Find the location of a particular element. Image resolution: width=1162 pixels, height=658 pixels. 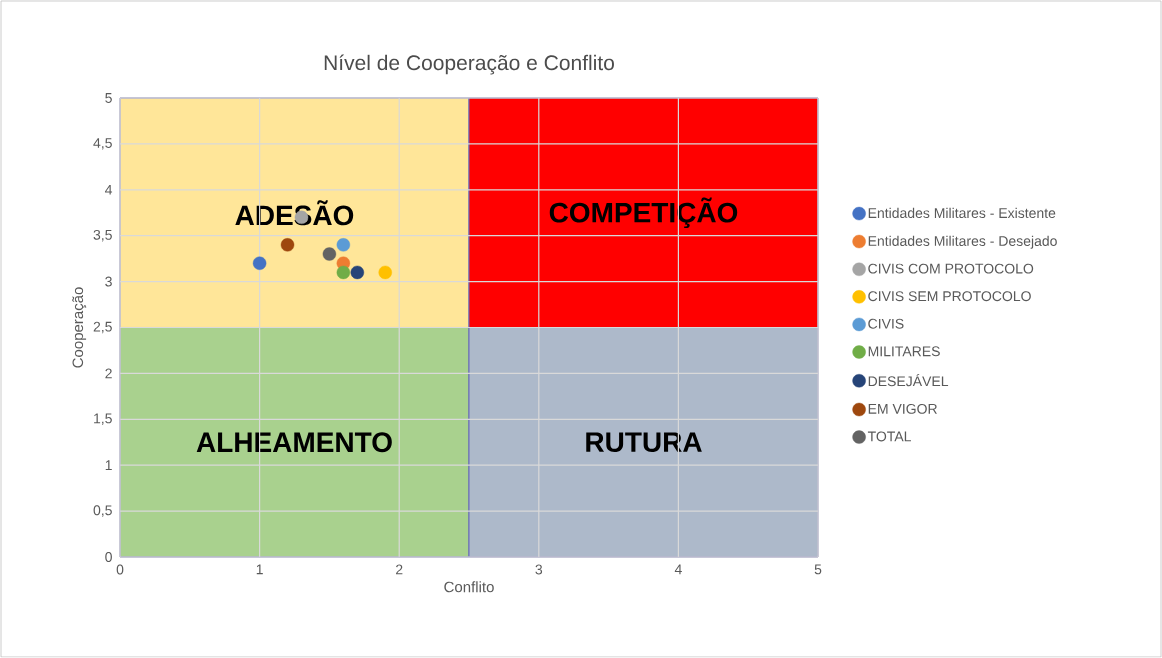

x-axis-title: Conflito is located at coordinates (469, 587).